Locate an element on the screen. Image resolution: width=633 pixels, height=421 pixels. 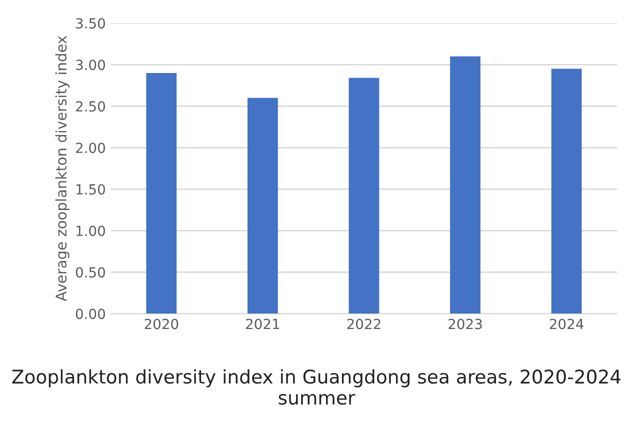
y-axis-title: Average zooplankton diversity index is located at coordinates (62, 169).